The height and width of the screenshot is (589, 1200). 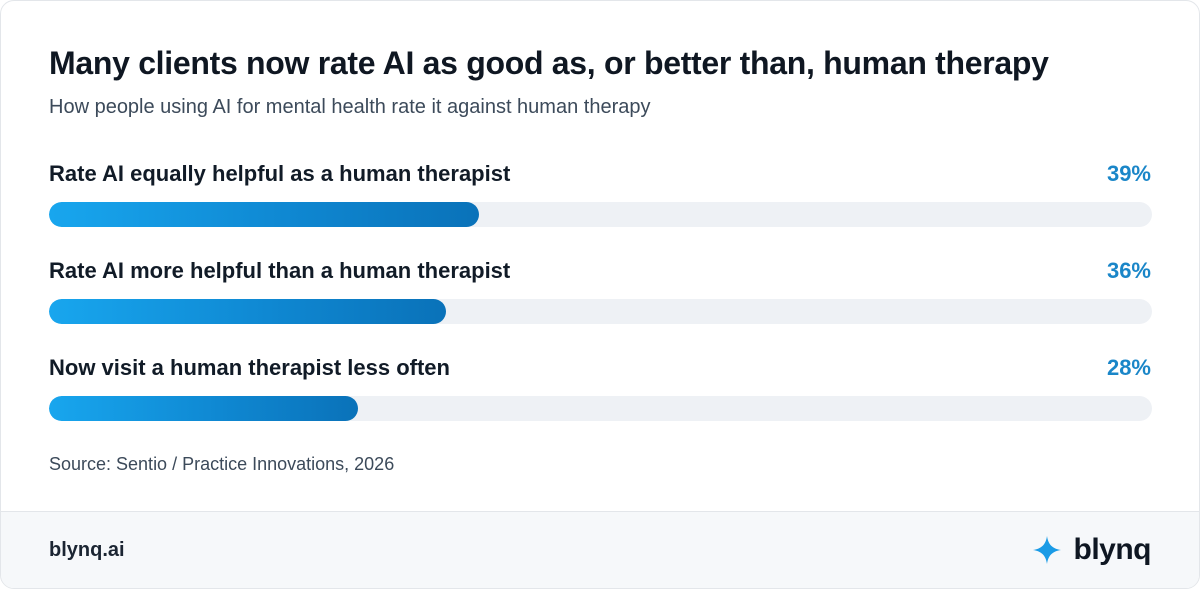 What do you see at coordinates (249, 367) in the screenshot?
I see `bar-label: Now visit a human therapist less often` at bounding box center [249, 367].